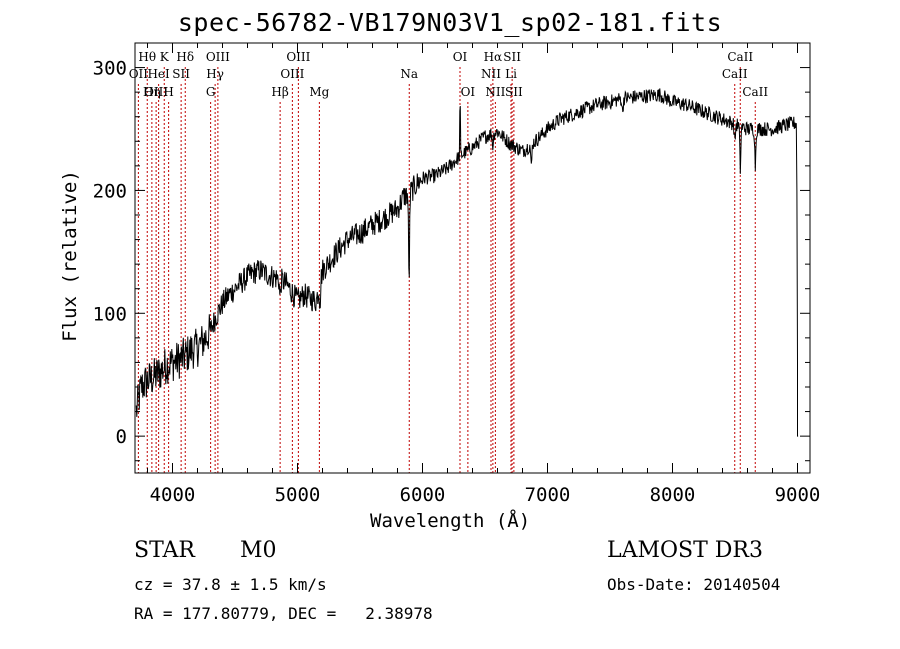 This screenshot has height=649, width=900. Describe the element at coordinates (798, 495) in the screenshot. I see `x-tick-label: 9000` at that location.